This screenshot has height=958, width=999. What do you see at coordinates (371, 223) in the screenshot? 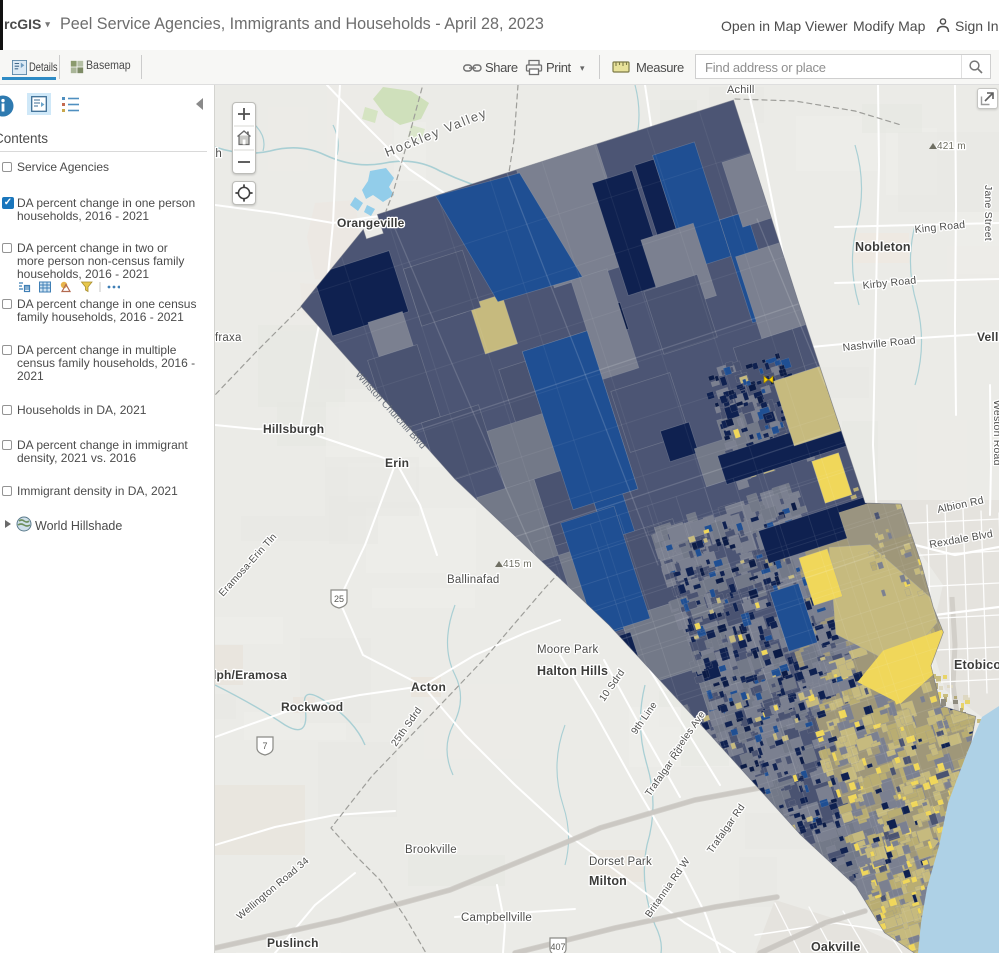
I see `svg-text: Orangeville` at bounding box center [371, 223].